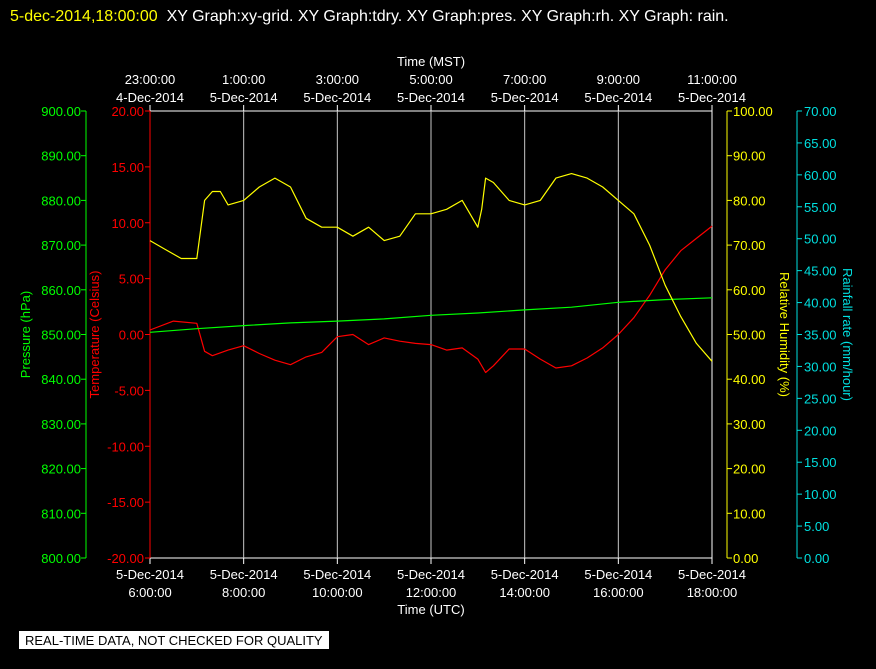 This screenshot has height=669, width=876. I want to click on top-tick-label-time: 7:00:00, so click(524, 79).